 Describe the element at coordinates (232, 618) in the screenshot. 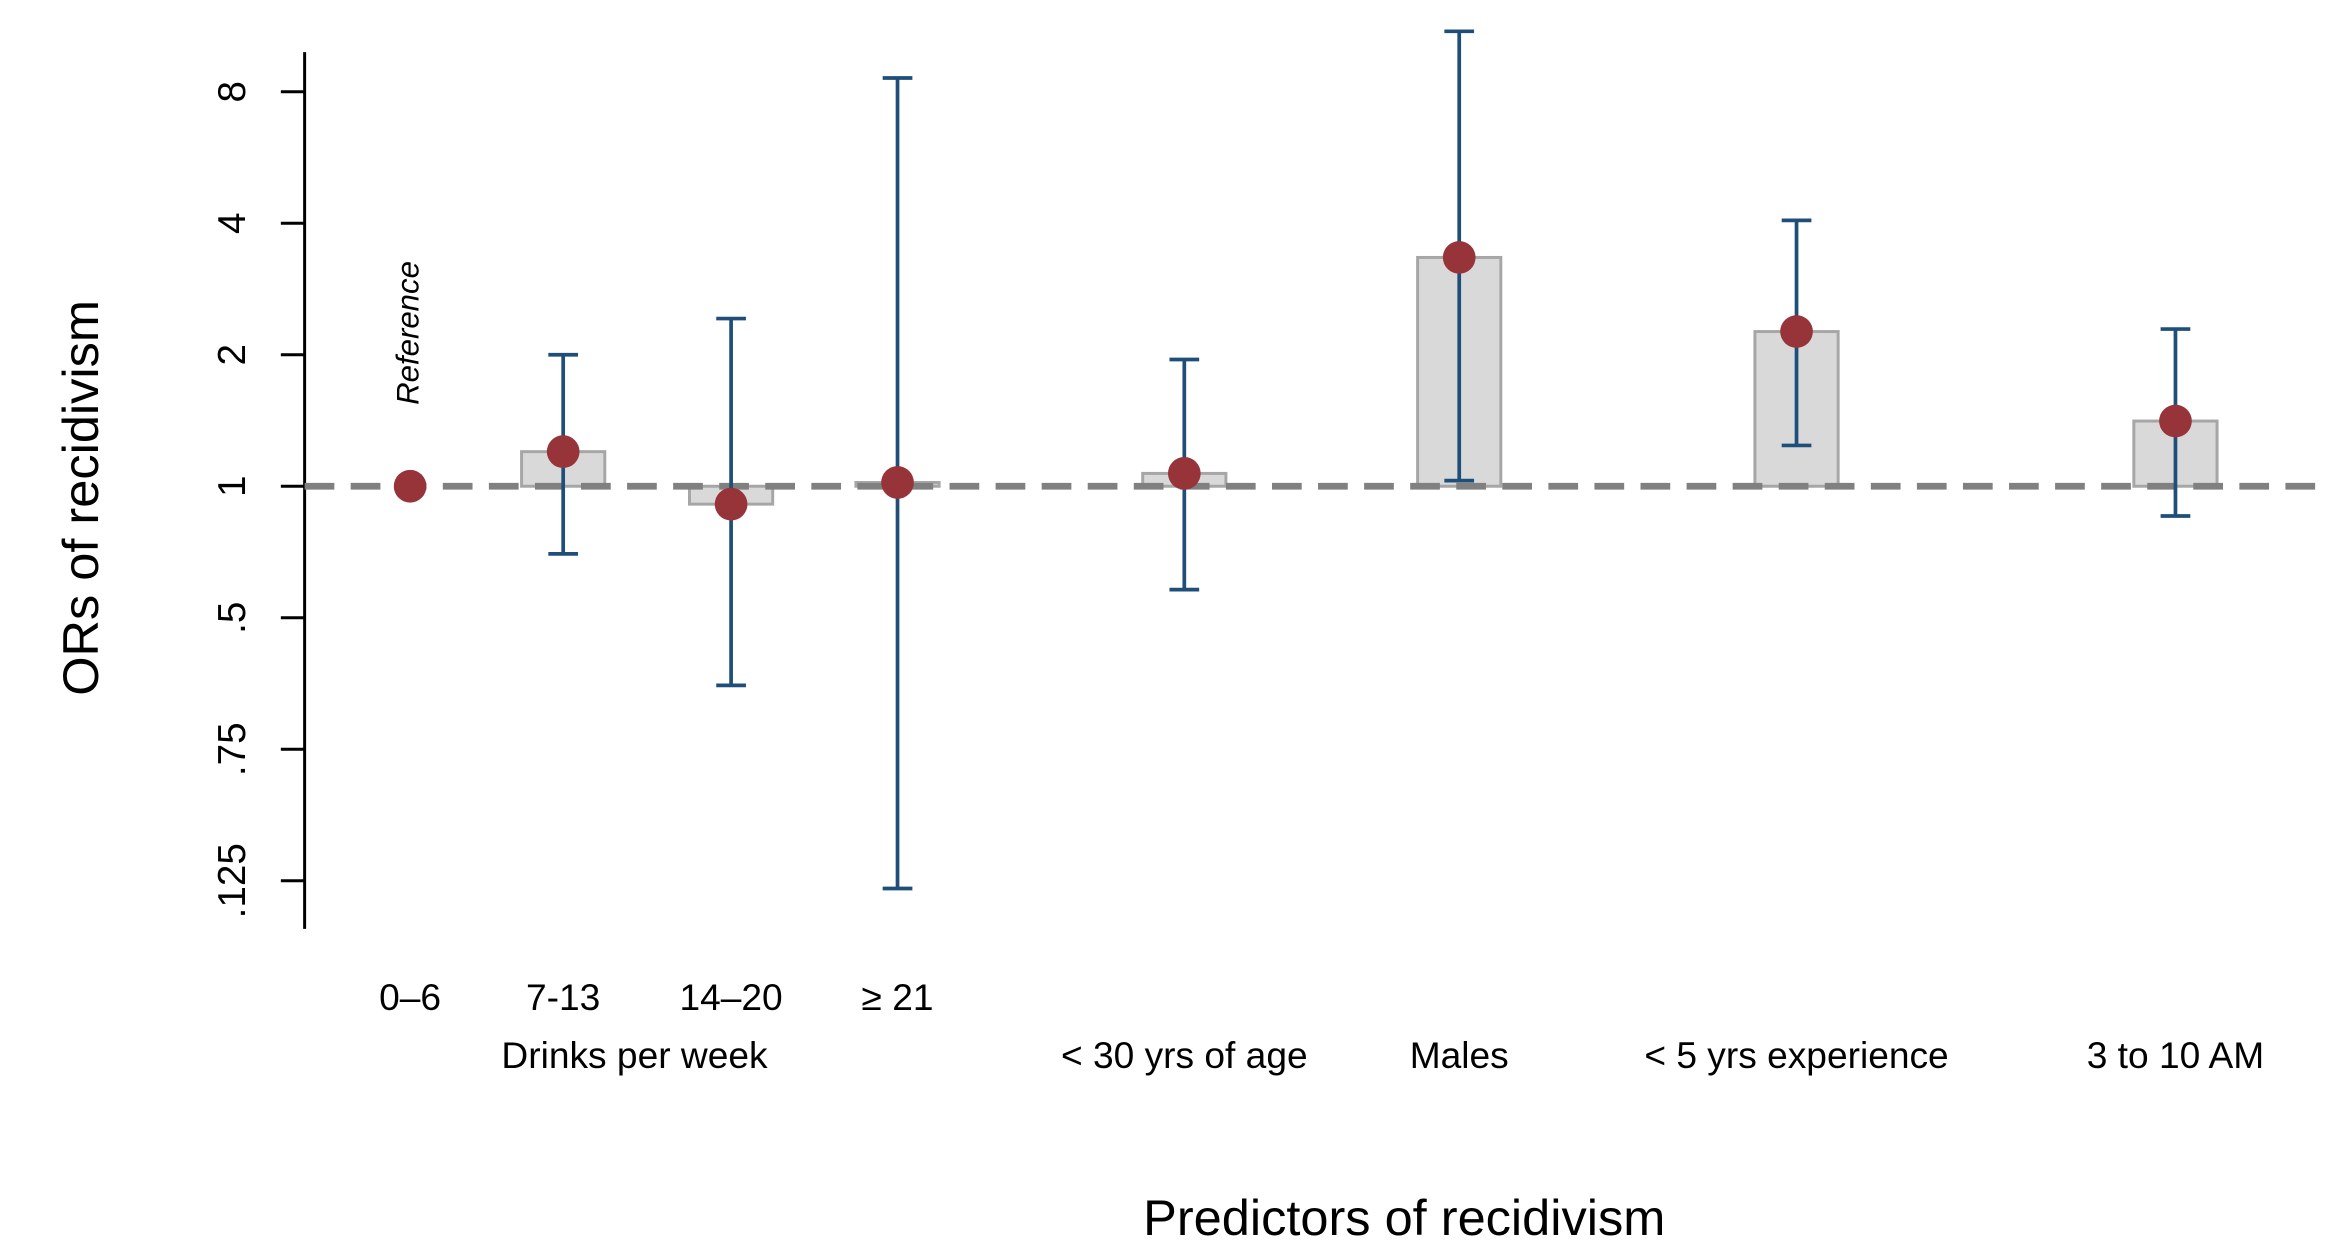

I see `y-tick-label: .5` at that location.